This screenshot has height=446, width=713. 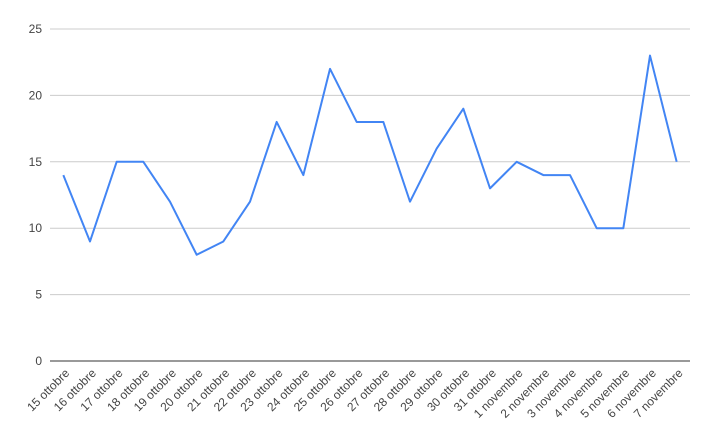 I want to click on y-tick-label: 10, so click(x=36, y=228).